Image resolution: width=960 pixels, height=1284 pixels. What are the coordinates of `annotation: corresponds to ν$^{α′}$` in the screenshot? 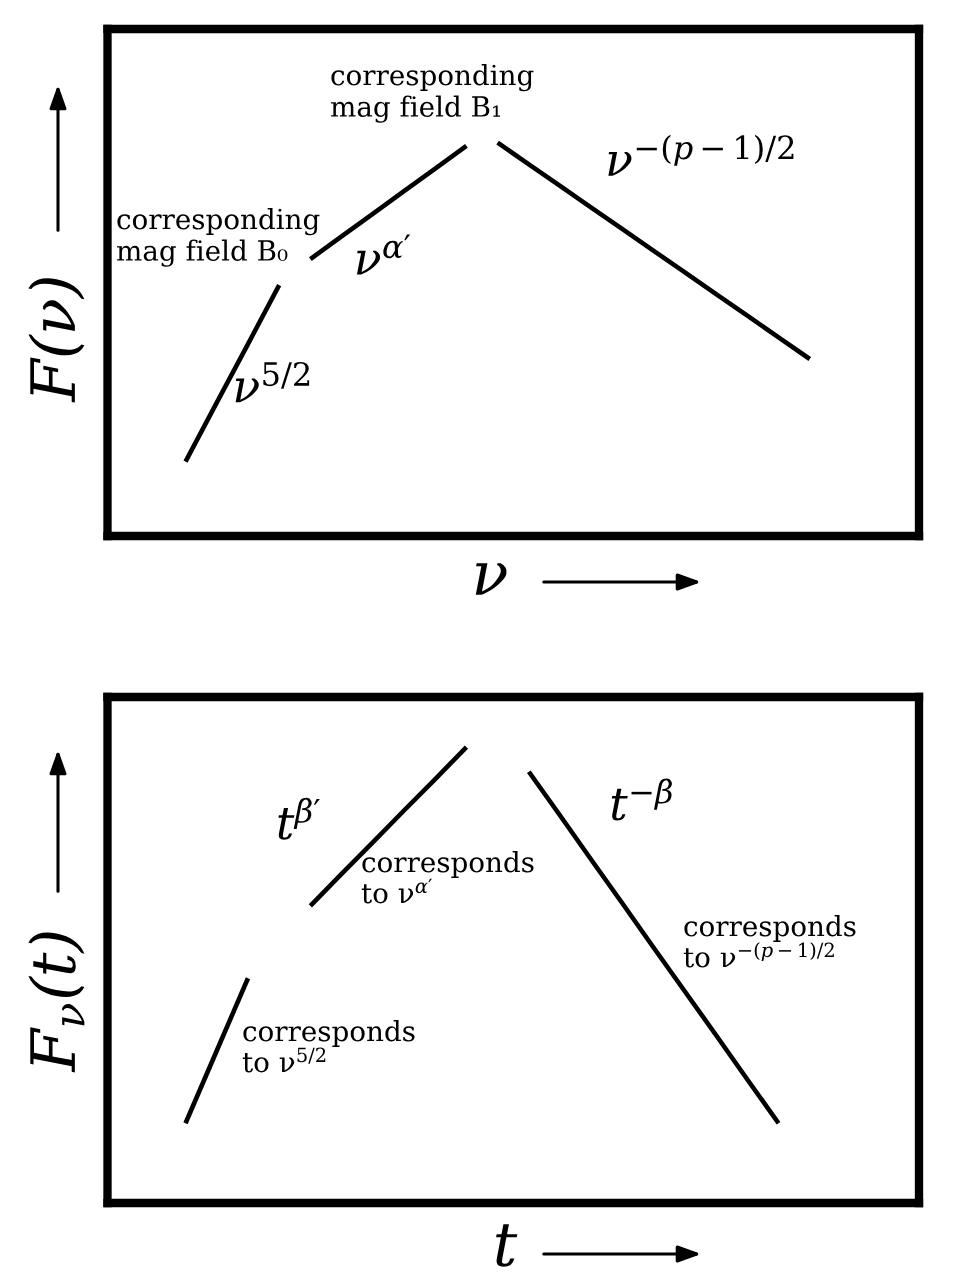 It's located at (447, 877).